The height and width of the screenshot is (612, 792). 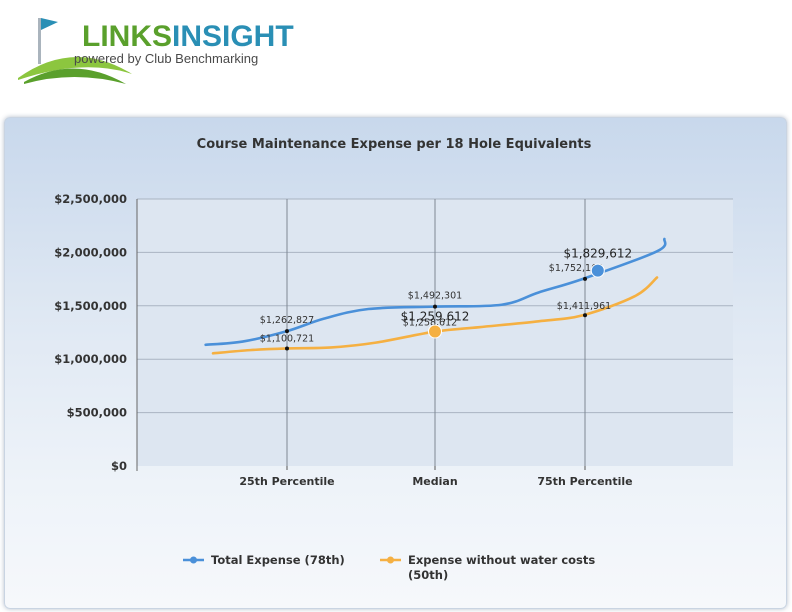 I want to click on data-label: $1,258,612, so click(x=430, y=323).